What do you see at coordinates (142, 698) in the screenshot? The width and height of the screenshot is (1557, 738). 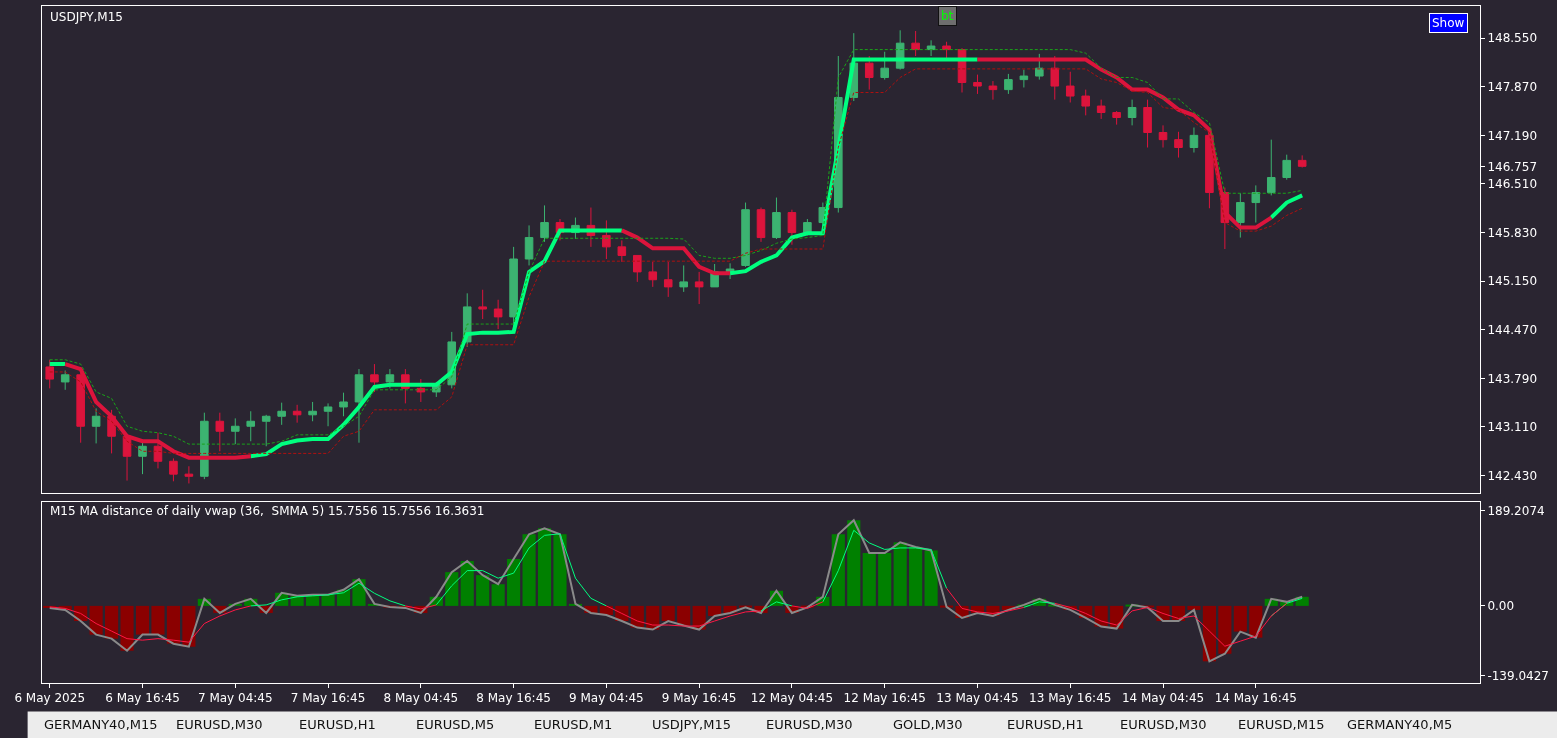 I see `x-tick-label: 6 May 16:45` at bounding box center [142, 698].